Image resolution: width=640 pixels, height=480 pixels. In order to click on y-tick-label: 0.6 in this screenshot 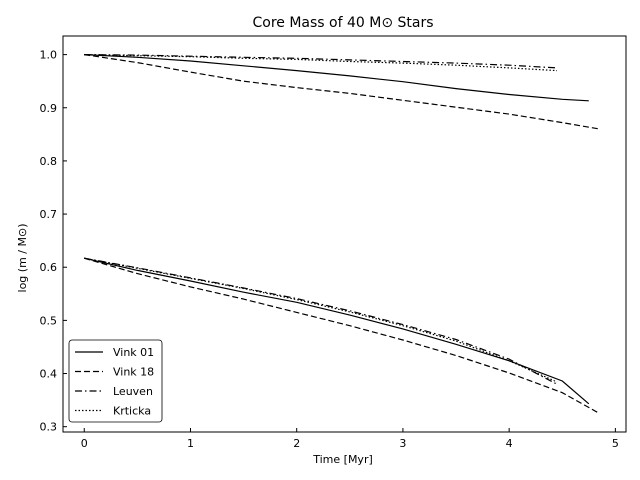, I will do `click(49, 267)`.